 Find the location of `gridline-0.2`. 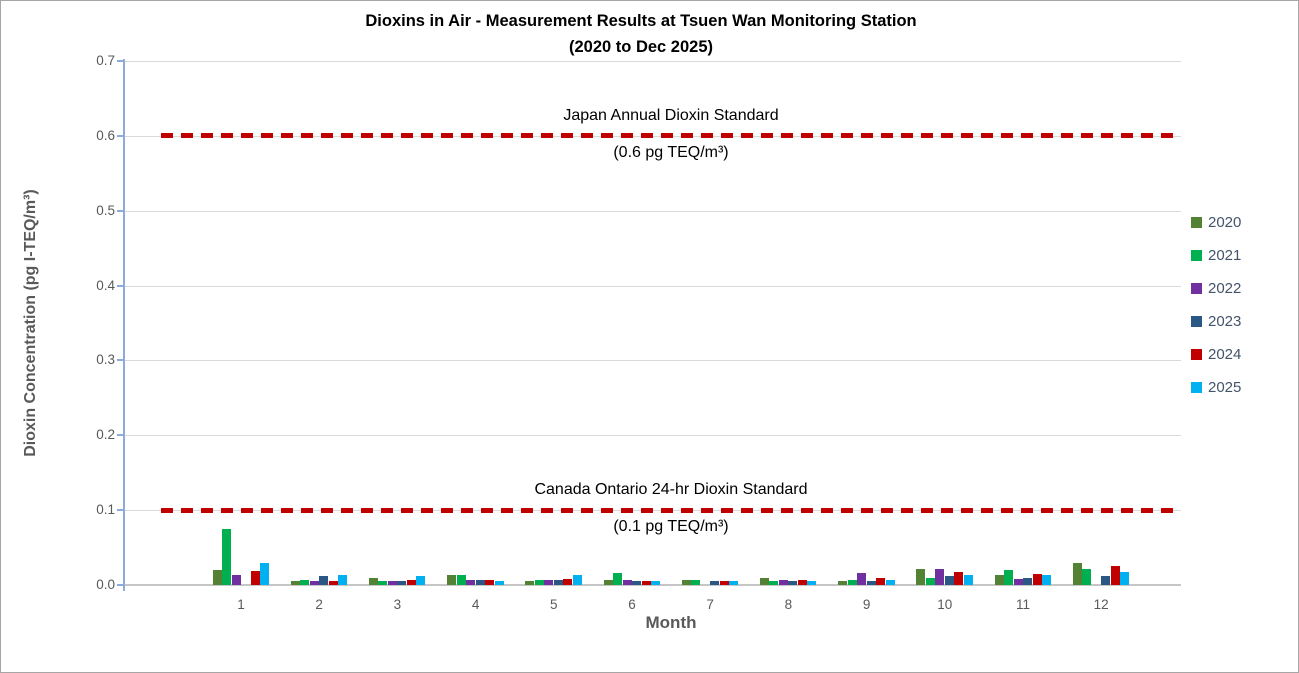

gridline-0.2 is located at coordinates (652, 436).